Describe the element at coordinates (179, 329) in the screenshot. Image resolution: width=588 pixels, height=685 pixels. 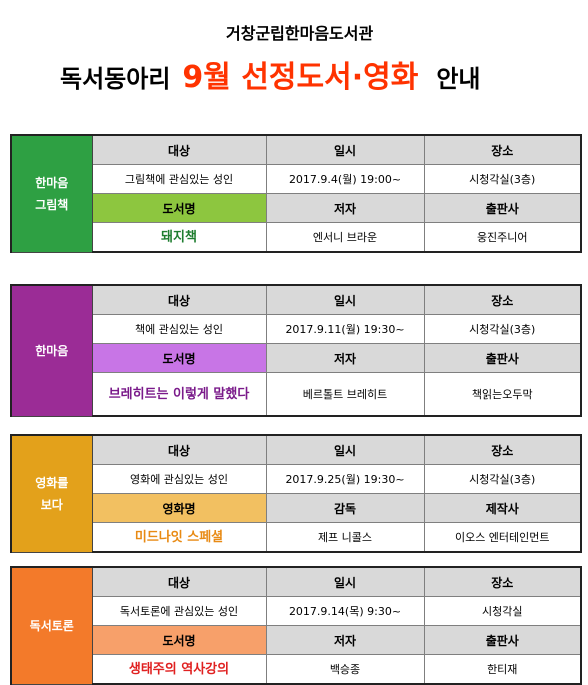
I see `target-value: 책에 관심있는 성인` at that location.